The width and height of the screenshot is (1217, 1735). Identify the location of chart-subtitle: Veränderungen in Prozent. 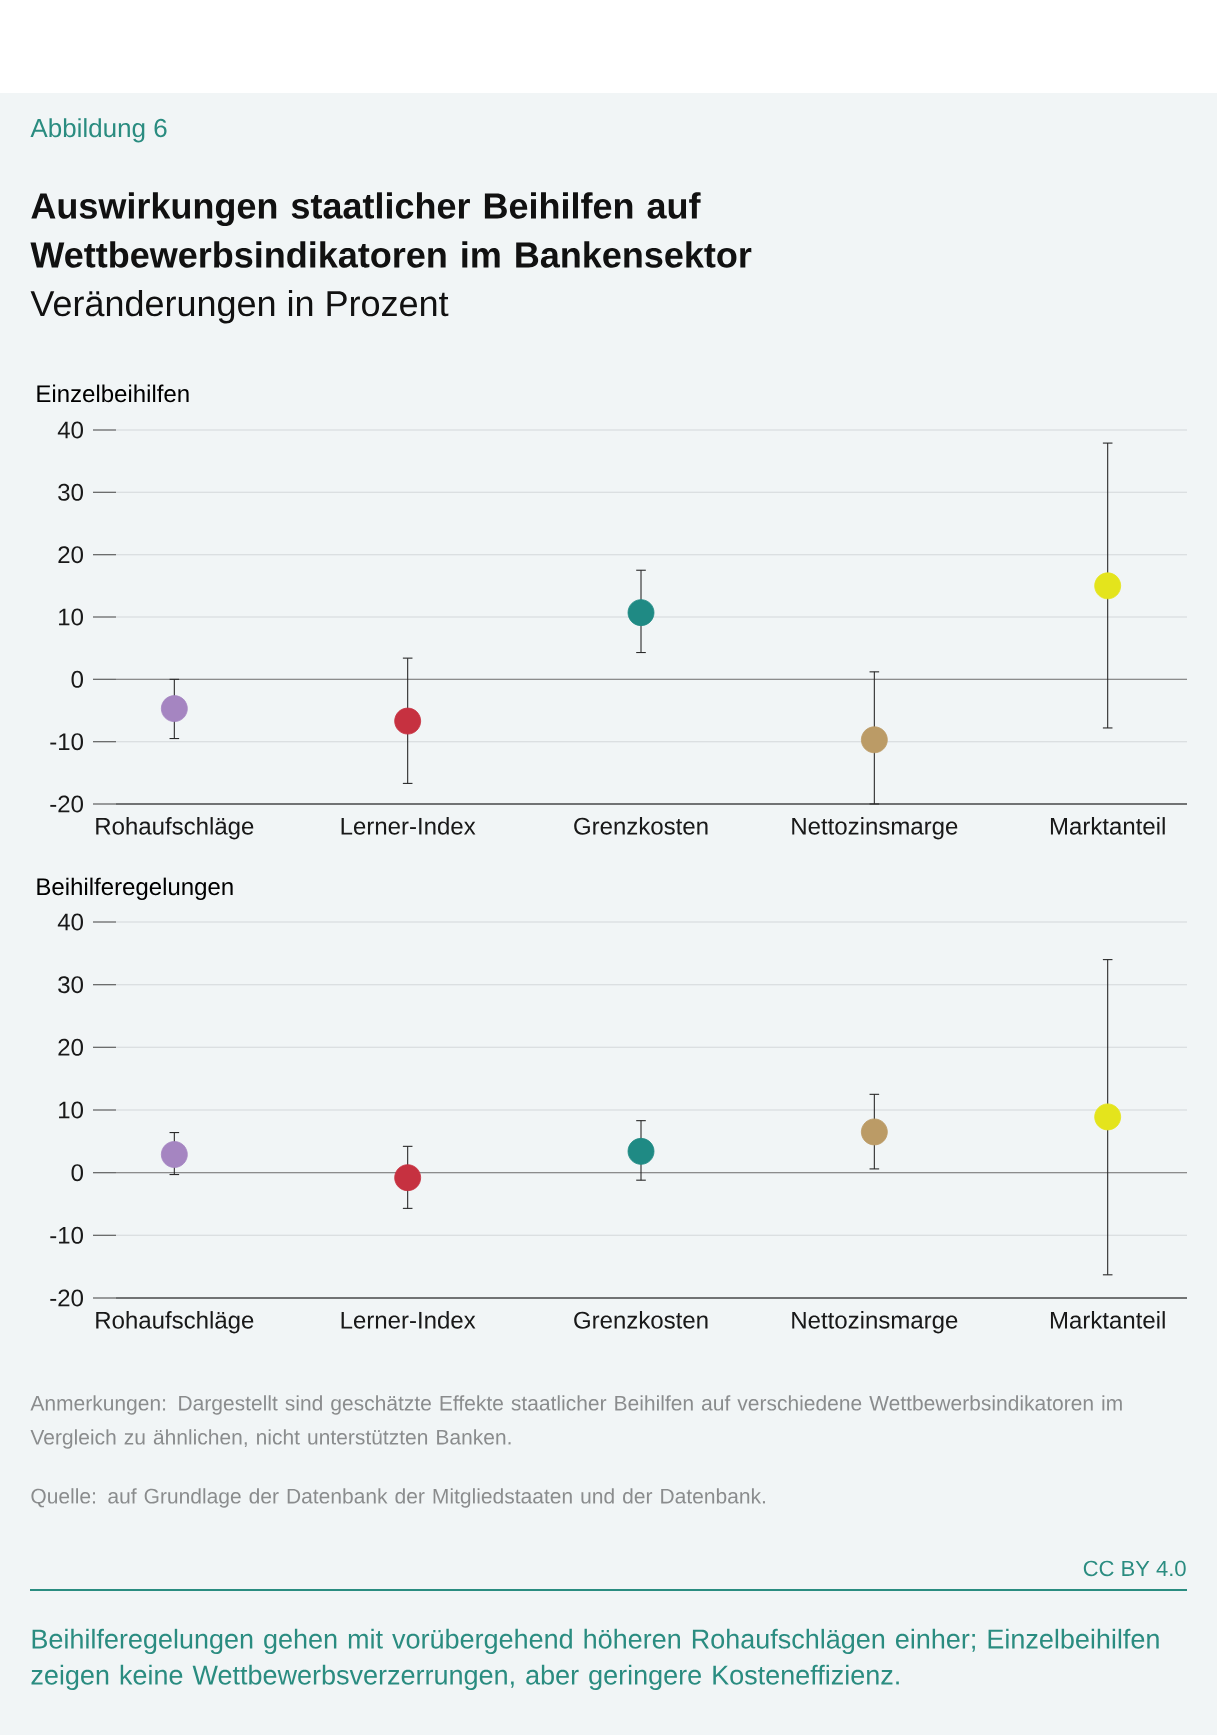
(239, 306).